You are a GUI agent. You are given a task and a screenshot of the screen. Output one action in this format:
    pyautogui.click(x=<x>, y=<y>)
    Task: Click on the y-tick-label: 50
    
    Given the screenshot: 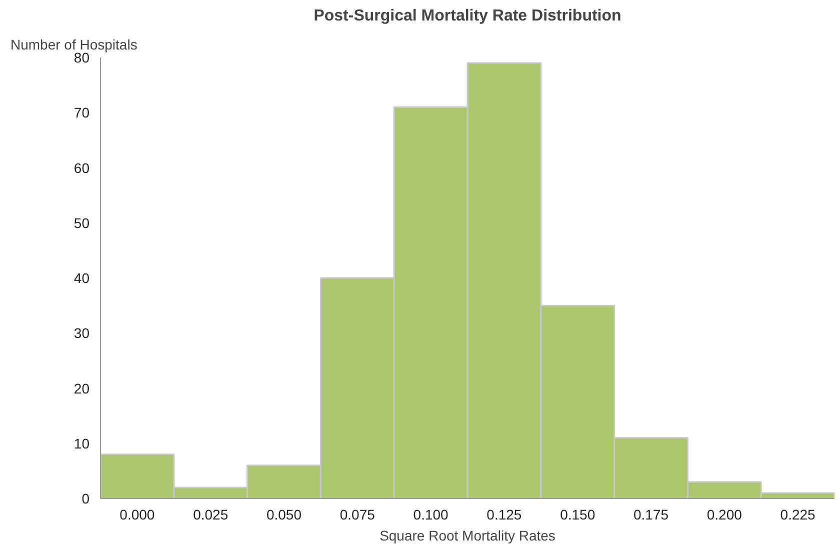 What is the action you would take?
    pyautogui.click(x=82, y=222)
    